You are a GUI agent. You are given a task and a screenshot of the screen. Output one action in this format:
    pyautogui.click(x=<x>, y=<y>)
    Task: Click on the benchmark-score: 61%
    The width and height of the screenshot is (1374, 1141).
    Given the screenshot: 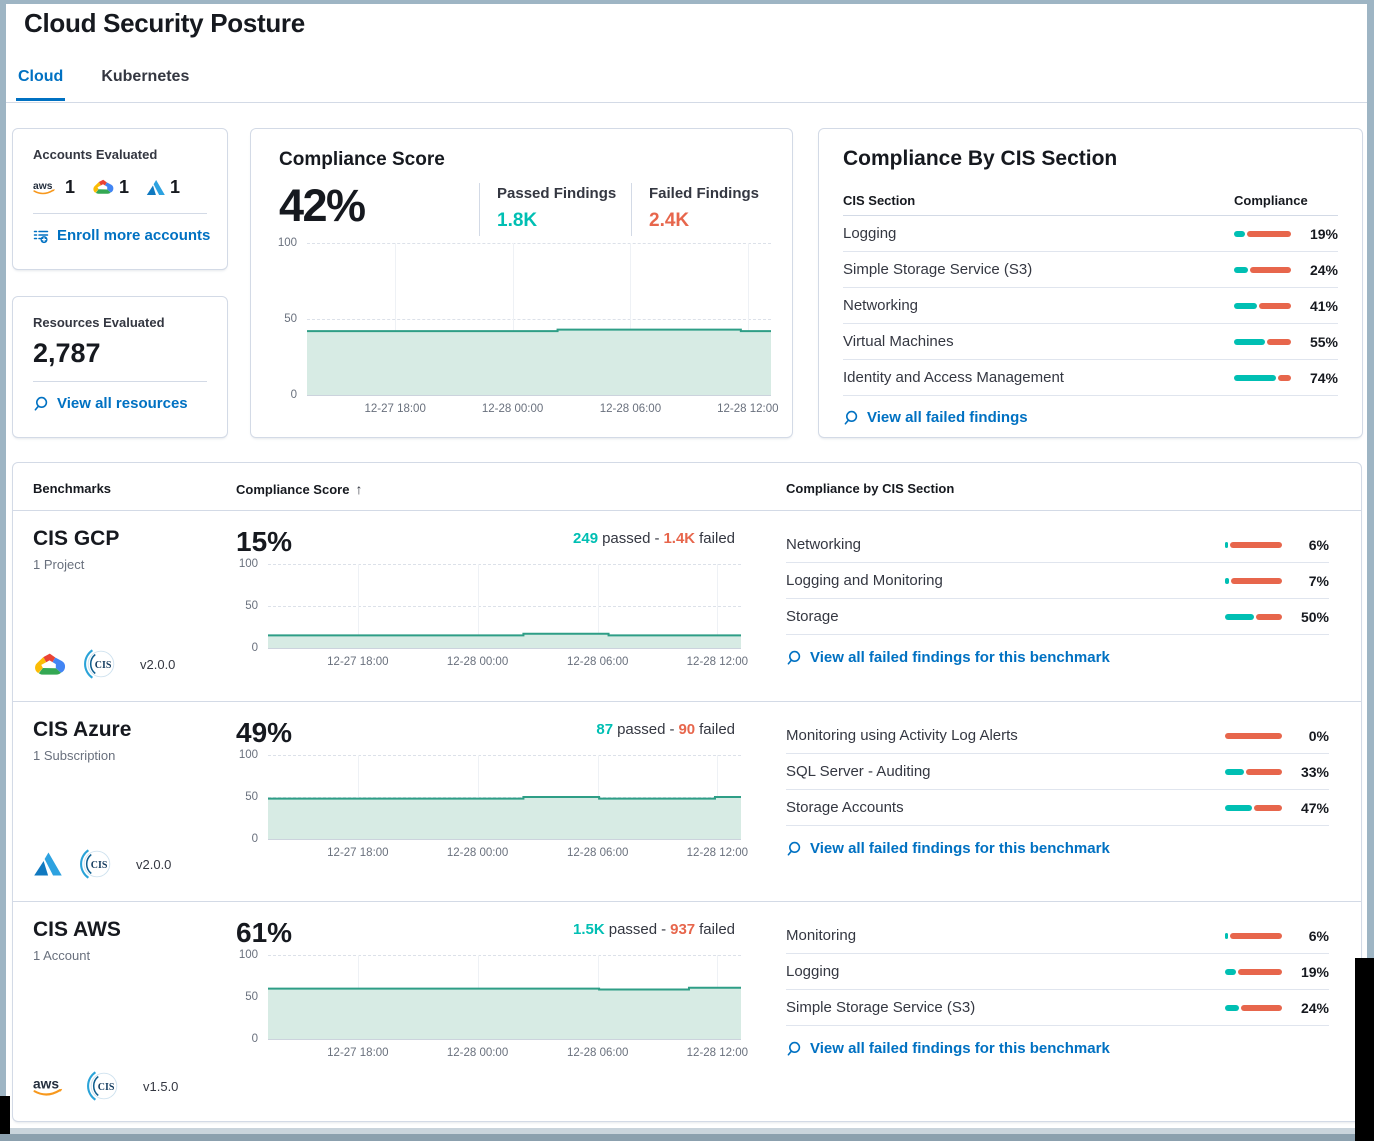 What is the action you would take?
    pyautogui.click(x=264, y=932)
    